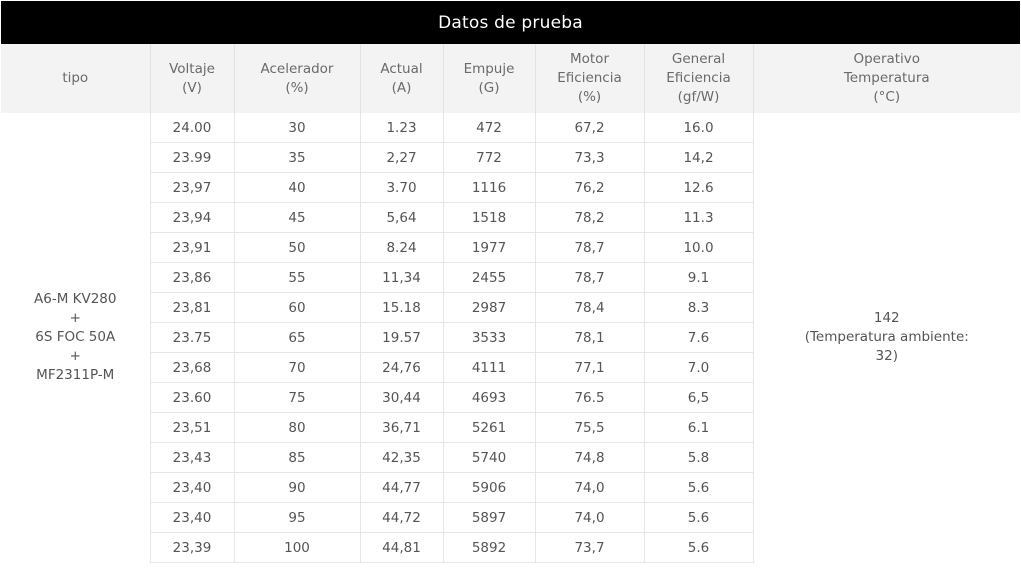 The width and height of the screenshot is (1021, 569). I want to click on thrust-cell: 5897, so click(488, 517).